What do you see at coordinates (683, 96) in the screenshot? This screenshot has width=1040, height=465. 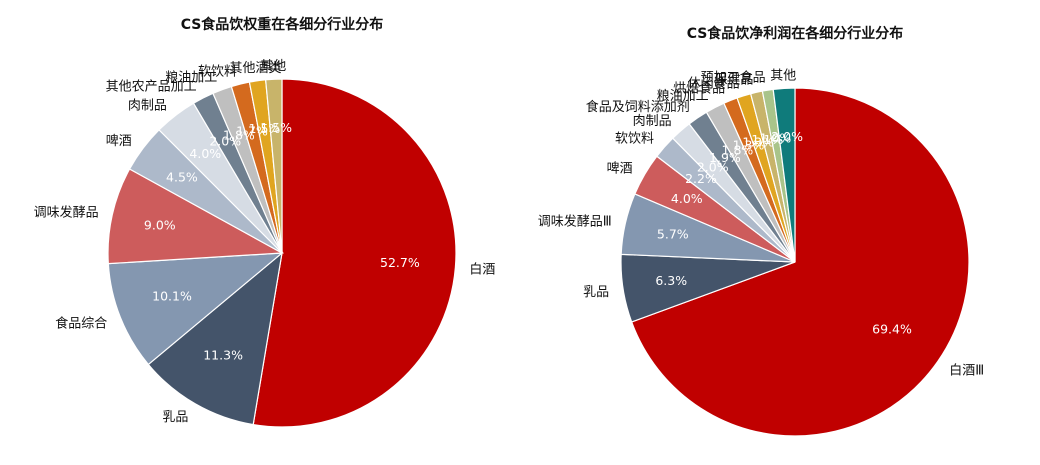 I see `profit-category-label-7: 粮油加工` at bounding box center [683, 96].